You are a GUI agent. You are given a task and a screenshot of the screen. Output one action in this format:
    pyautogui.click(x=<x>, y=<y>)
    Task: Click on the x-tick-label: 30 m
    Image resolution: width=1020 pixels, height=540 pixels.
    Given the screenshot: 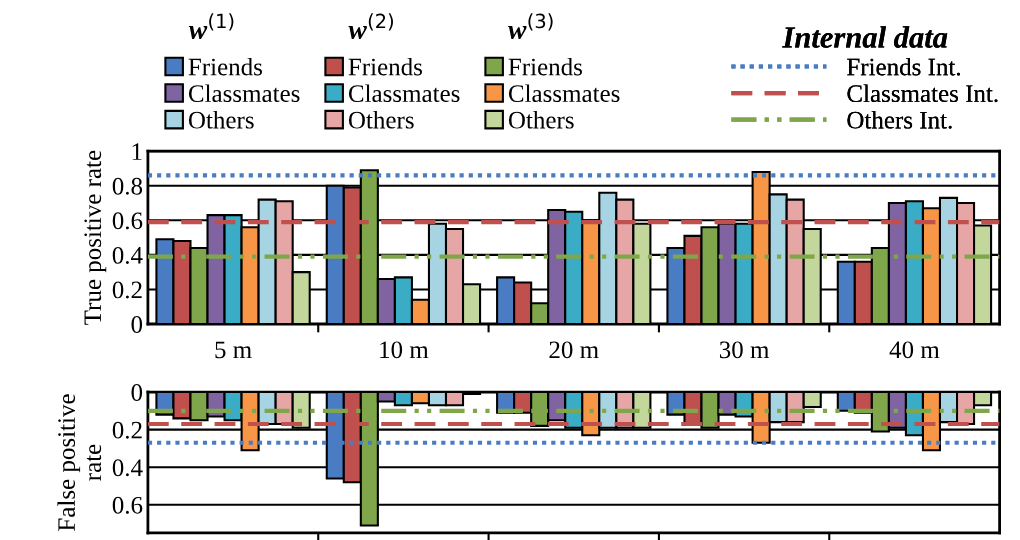 What is the action you would take?
    pyautogui.click(x=744, y=350)
    